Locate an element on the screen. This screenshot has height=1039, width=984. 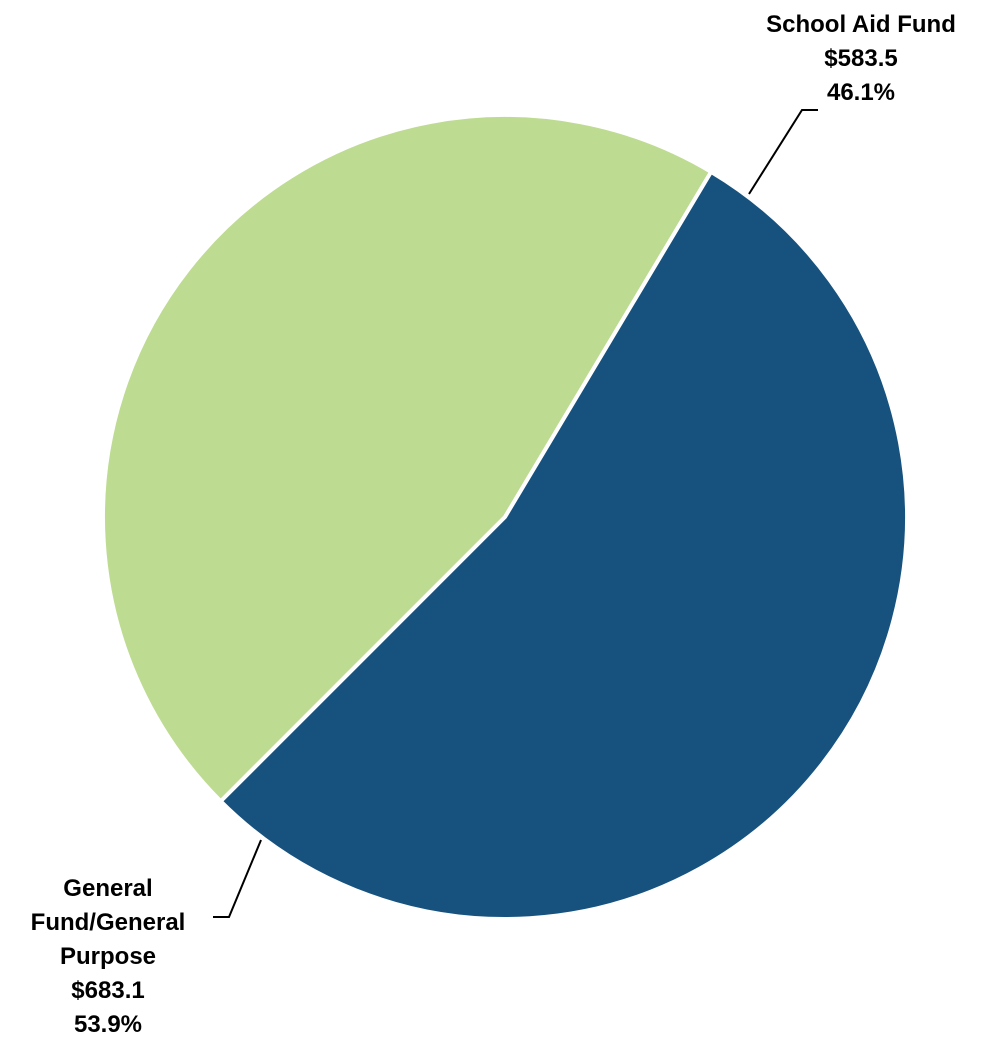
slice-label-general-fund-line3: Purpose is located at coordinates (108, 956).